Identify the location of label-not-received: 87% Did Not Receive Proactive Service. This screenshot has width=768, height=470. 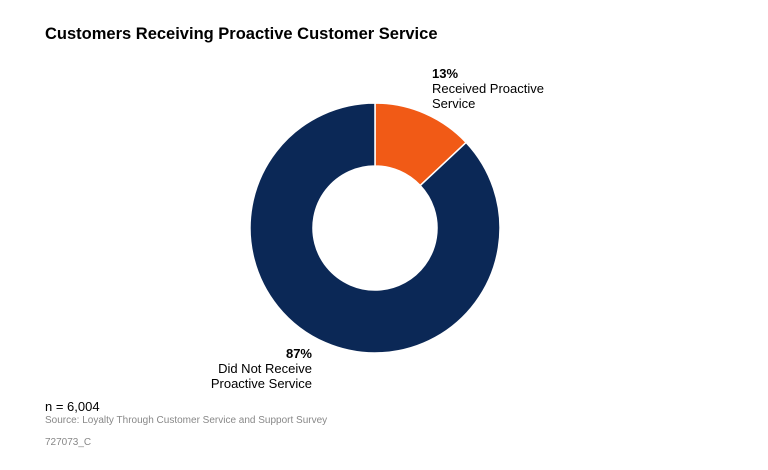
(254, 368).